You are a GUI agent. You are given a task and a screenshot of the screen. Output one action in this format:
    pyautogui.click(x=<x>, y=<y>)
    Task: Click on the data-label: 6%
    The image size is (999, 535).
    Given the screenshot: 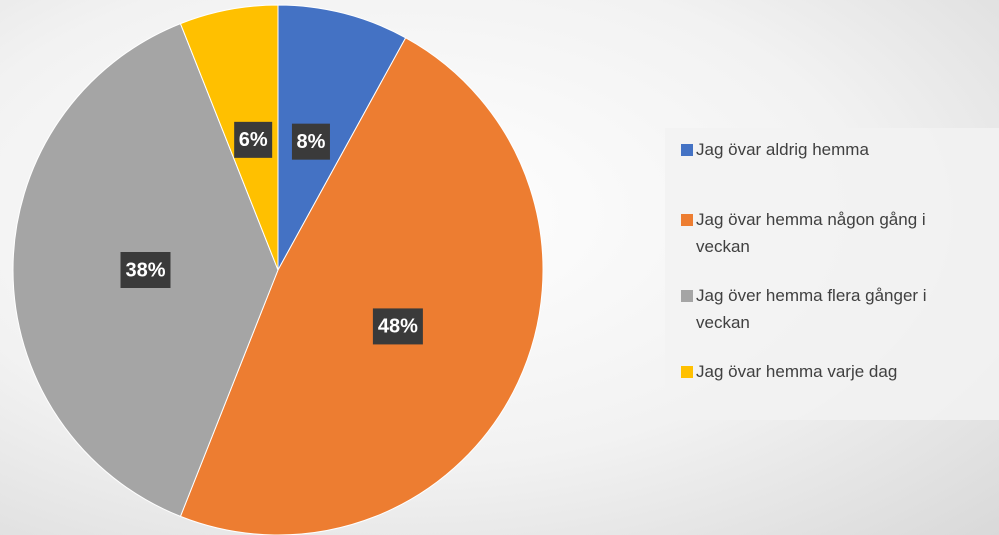 What is the action you would take?
    pyautogui.click(x=253, y=140)
    